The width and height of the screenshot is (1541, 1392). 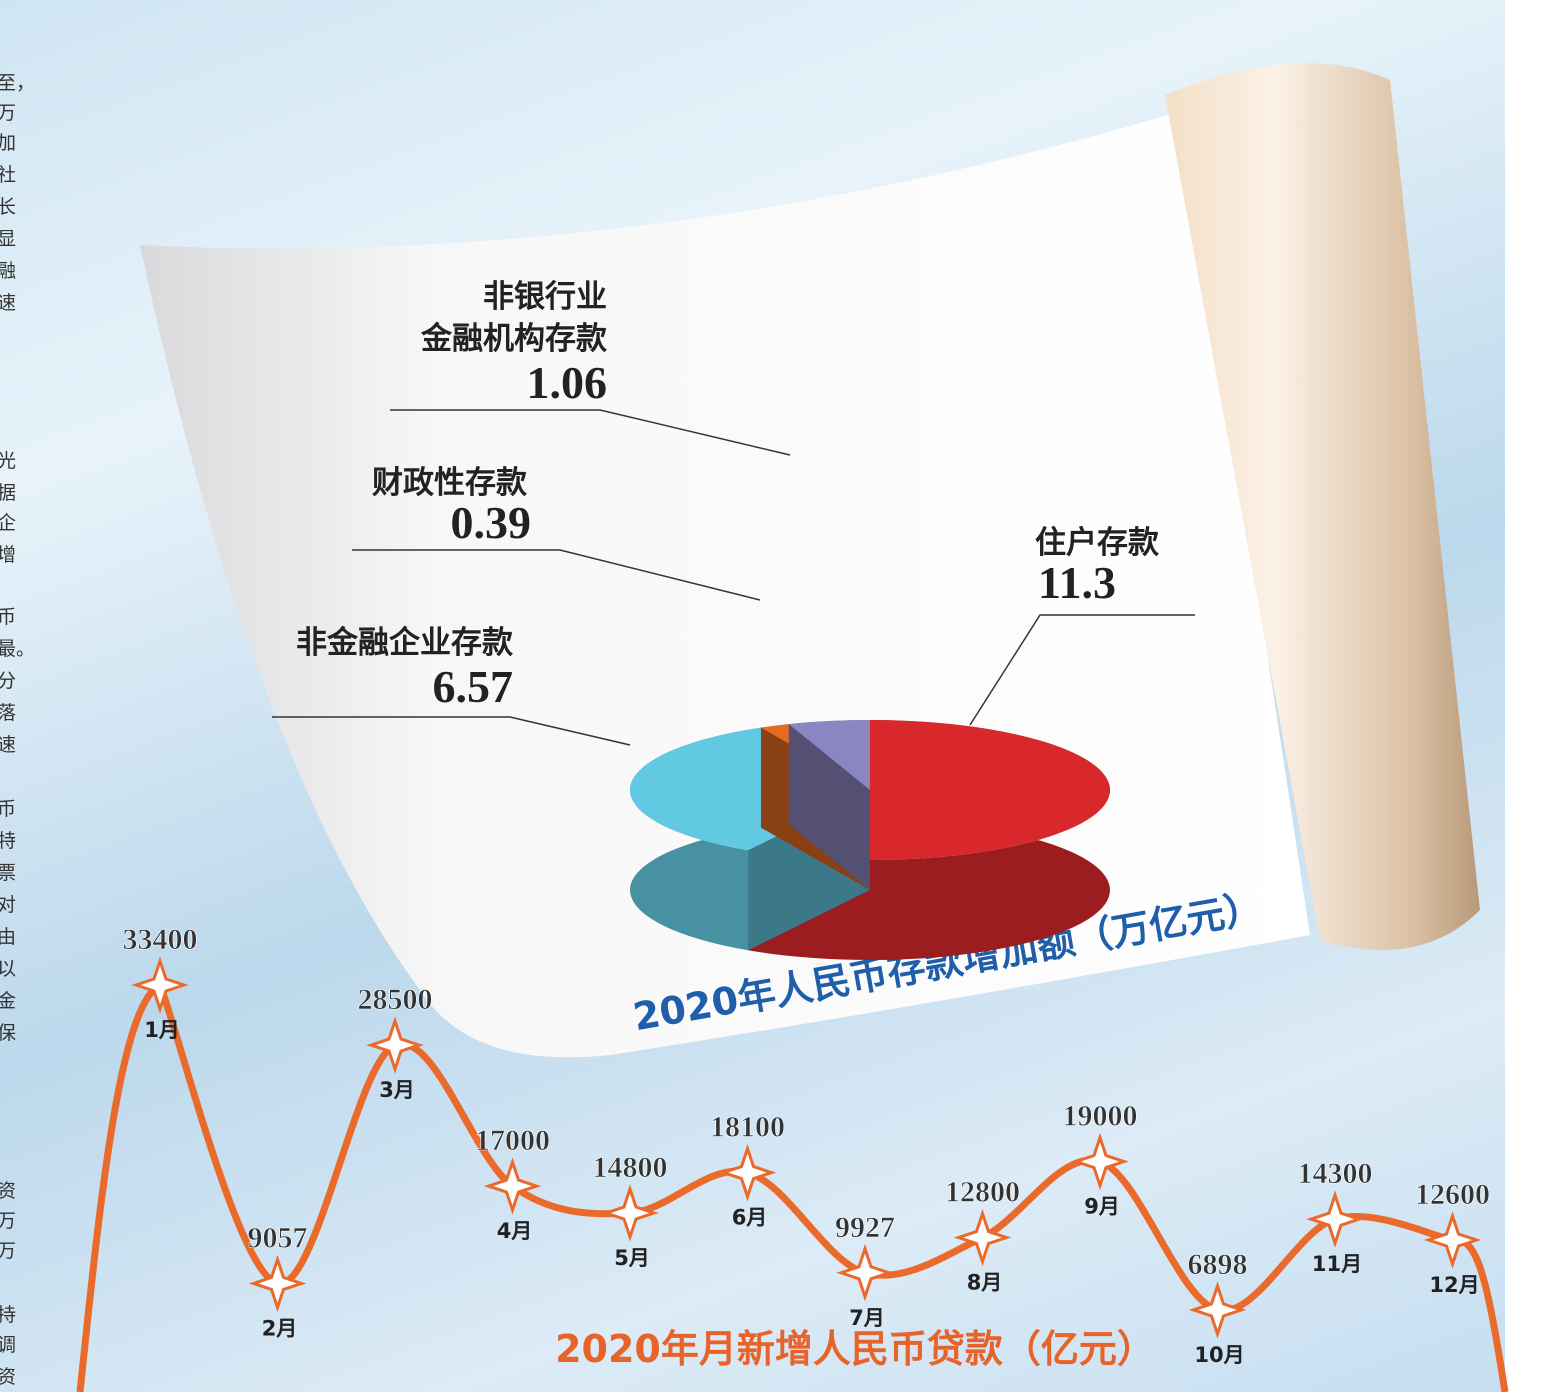 I want to click on month-label: 5月, so click(x=632, y=1258).